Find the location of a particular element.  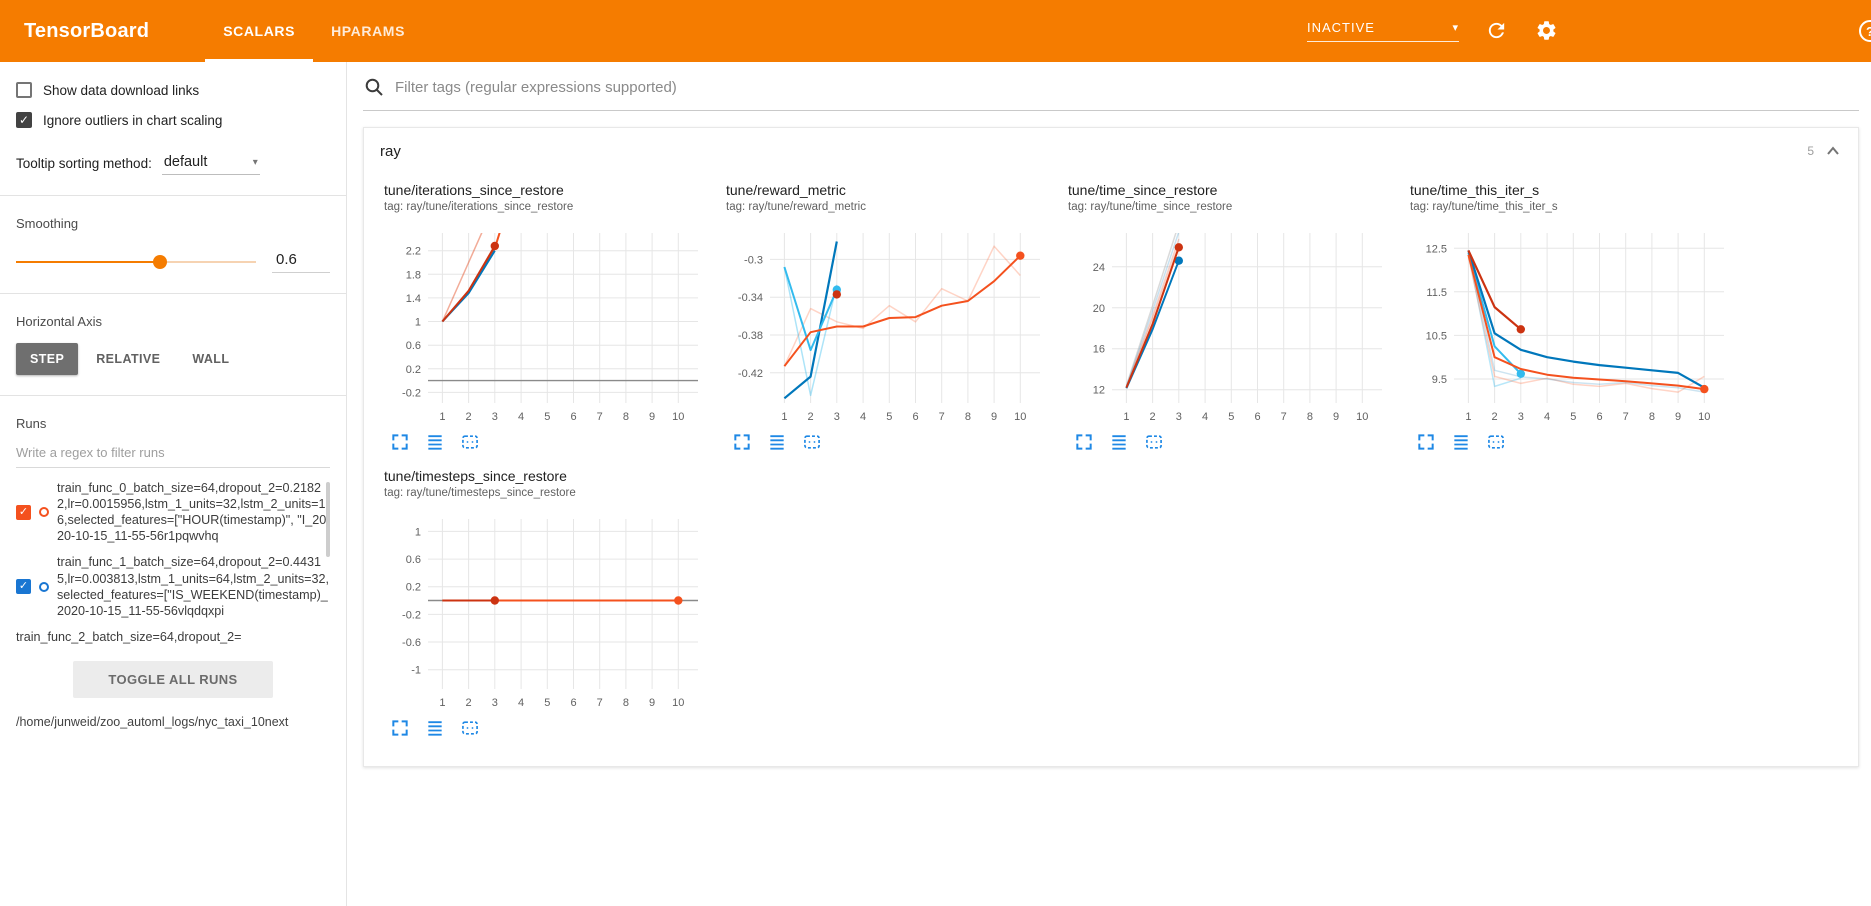

status-label: INACTIVE is located at coordinates (1341, 27).